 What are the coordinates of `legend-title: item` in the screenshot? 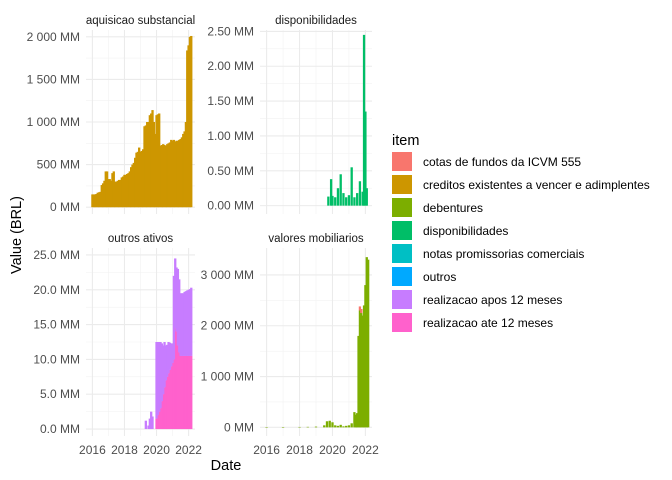 It's located at (405, 141).